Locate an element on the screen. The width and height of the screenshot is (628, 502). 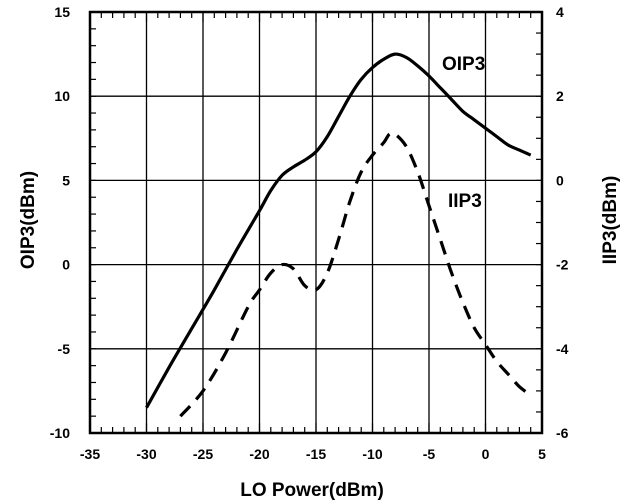
x-tick-label: 5 is located at coordinates (542, 454).